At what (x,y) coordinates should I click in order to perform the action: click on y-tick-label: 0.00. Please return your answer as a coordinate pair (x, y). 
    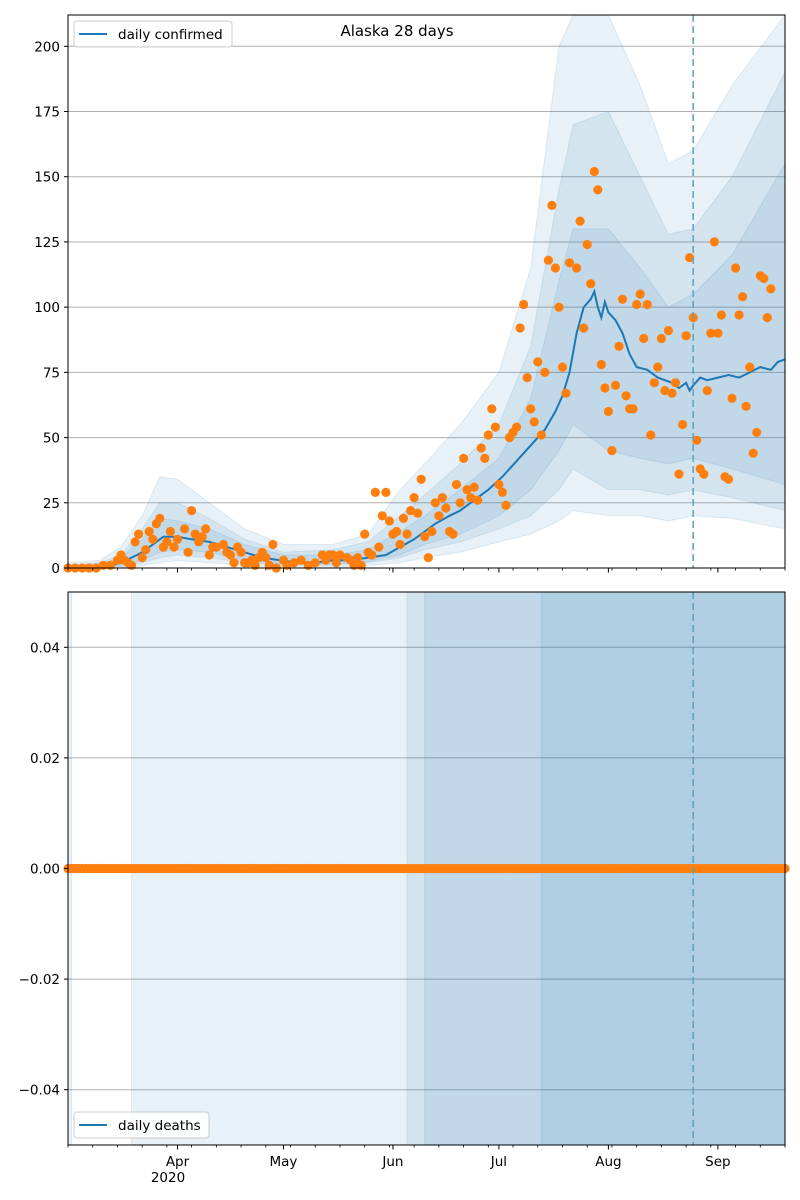
    Looking at the image, I should click on (45, 870).